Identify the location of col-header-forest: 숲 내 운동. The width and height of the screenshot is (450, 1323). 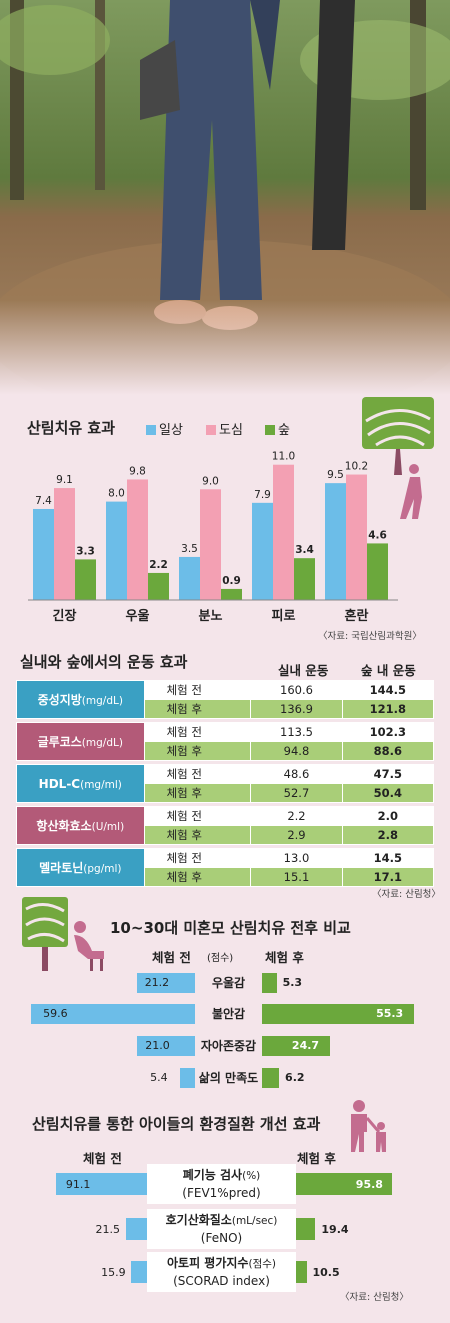
(388, 670).